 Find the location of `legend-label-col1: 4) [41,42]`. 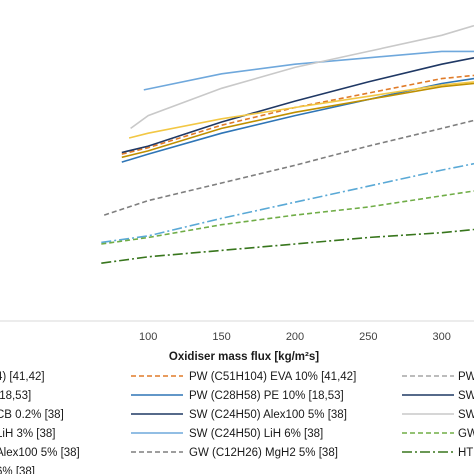

legend-label-col1: 4) [41,42] is located at coordinates (22, 377).